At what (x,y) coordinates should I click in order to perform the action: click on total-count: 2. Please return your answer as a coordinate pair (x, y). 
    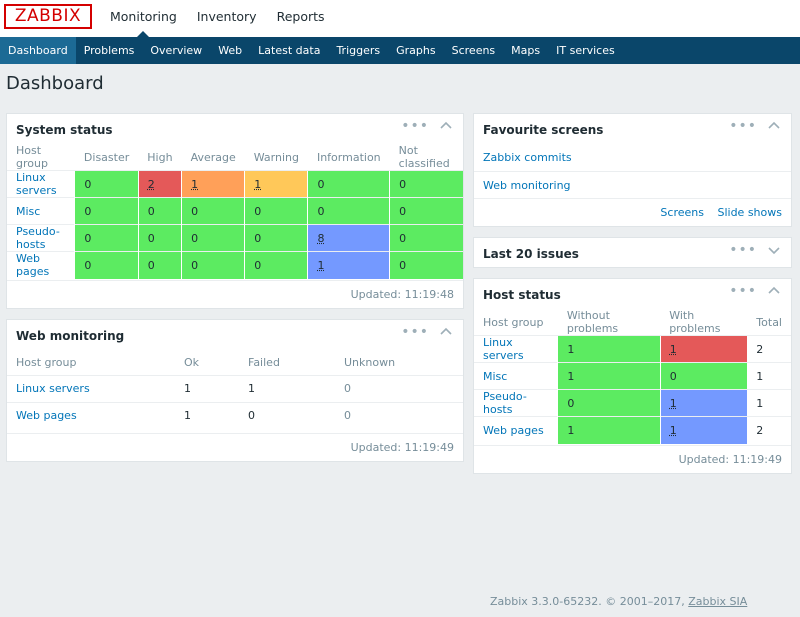
    Looking at the image, I should click on (769, 430).